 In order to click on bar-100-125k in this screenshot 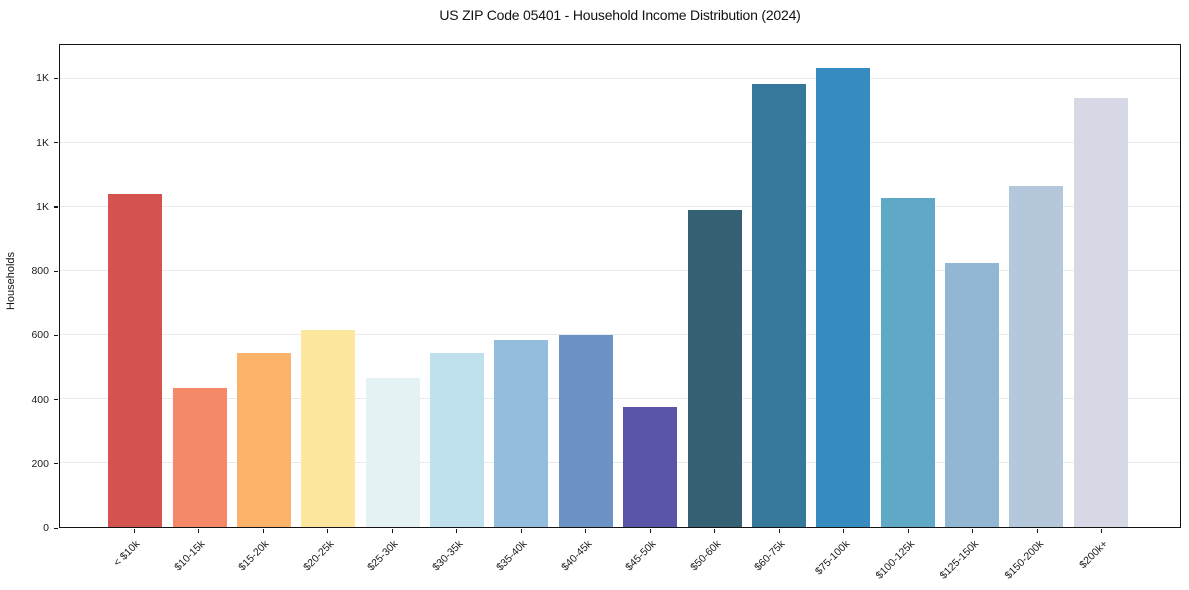, I will do `click(907, 362)`.